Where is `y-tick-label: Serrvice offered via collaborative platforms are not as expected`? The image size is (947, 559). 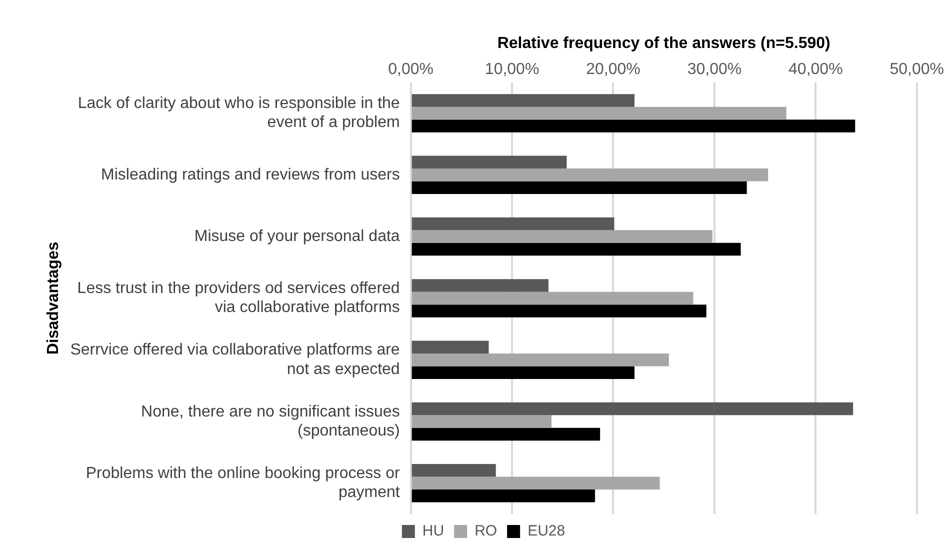 y-tick-label: Serrvice offered via collaborative platforms are not as expected is located at coordinates (235, 360).